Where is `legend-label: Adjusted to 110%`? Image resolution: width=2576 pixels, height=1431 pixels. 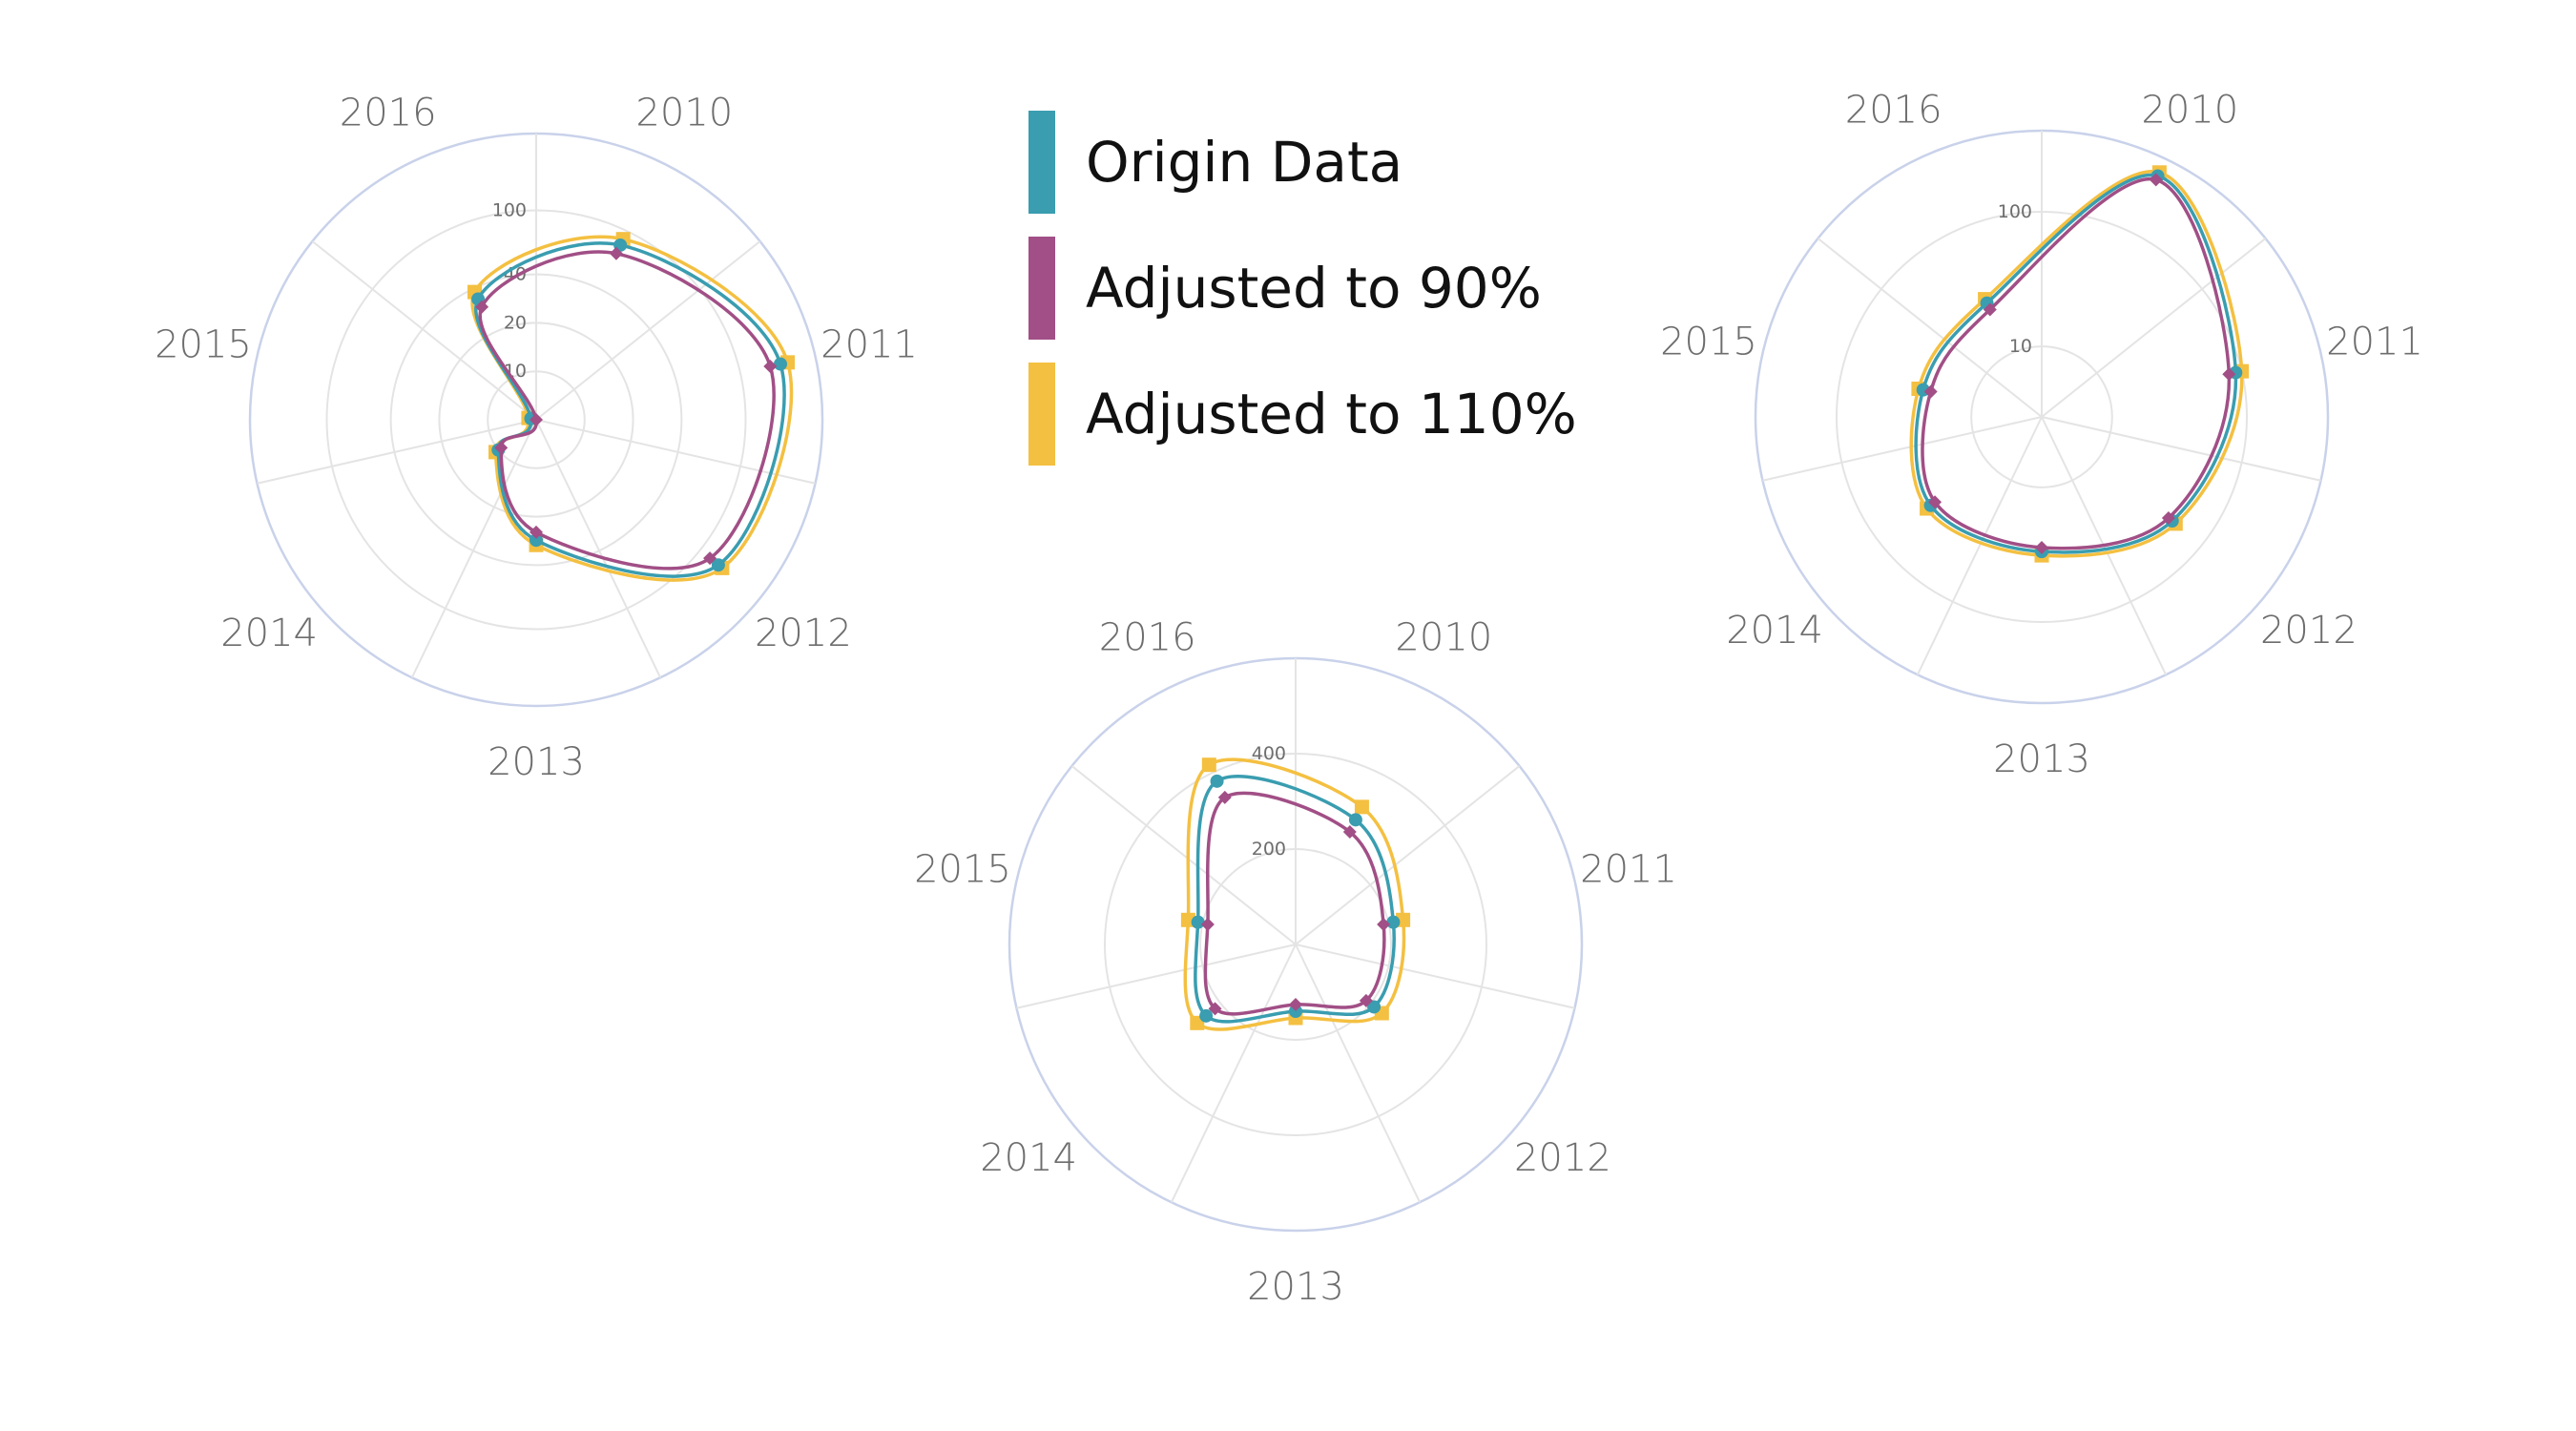 legend-label: Adjusted to 110% is located at coordinates (1331, 414).